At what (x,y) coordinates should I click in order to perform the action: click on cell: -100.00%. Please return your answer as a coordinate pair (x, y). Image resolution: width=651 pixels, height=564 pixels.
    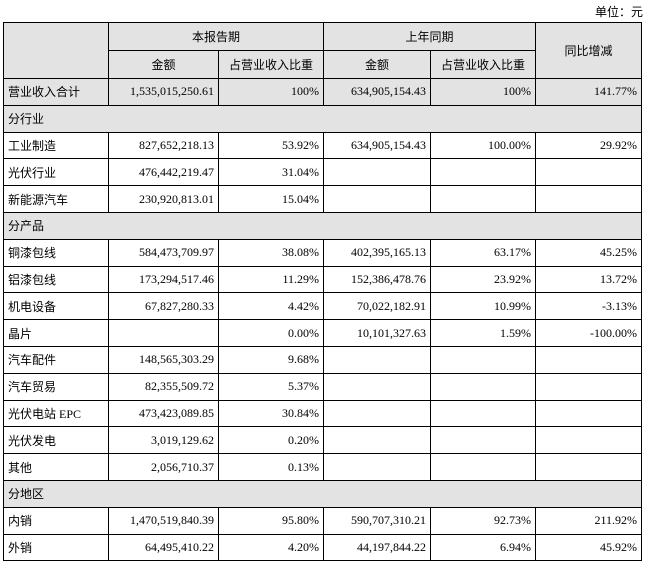
    Looking at the image, I should click on (589, 333).